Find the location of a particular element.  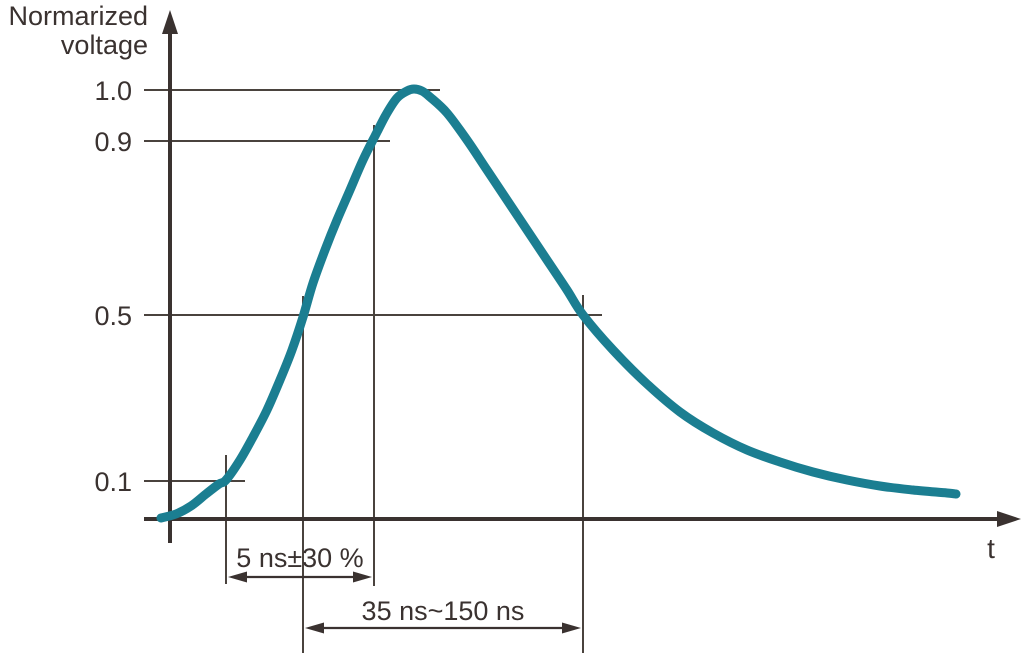

dimension-arrowhead-left-rise-time is located at coordinates (237, 577).